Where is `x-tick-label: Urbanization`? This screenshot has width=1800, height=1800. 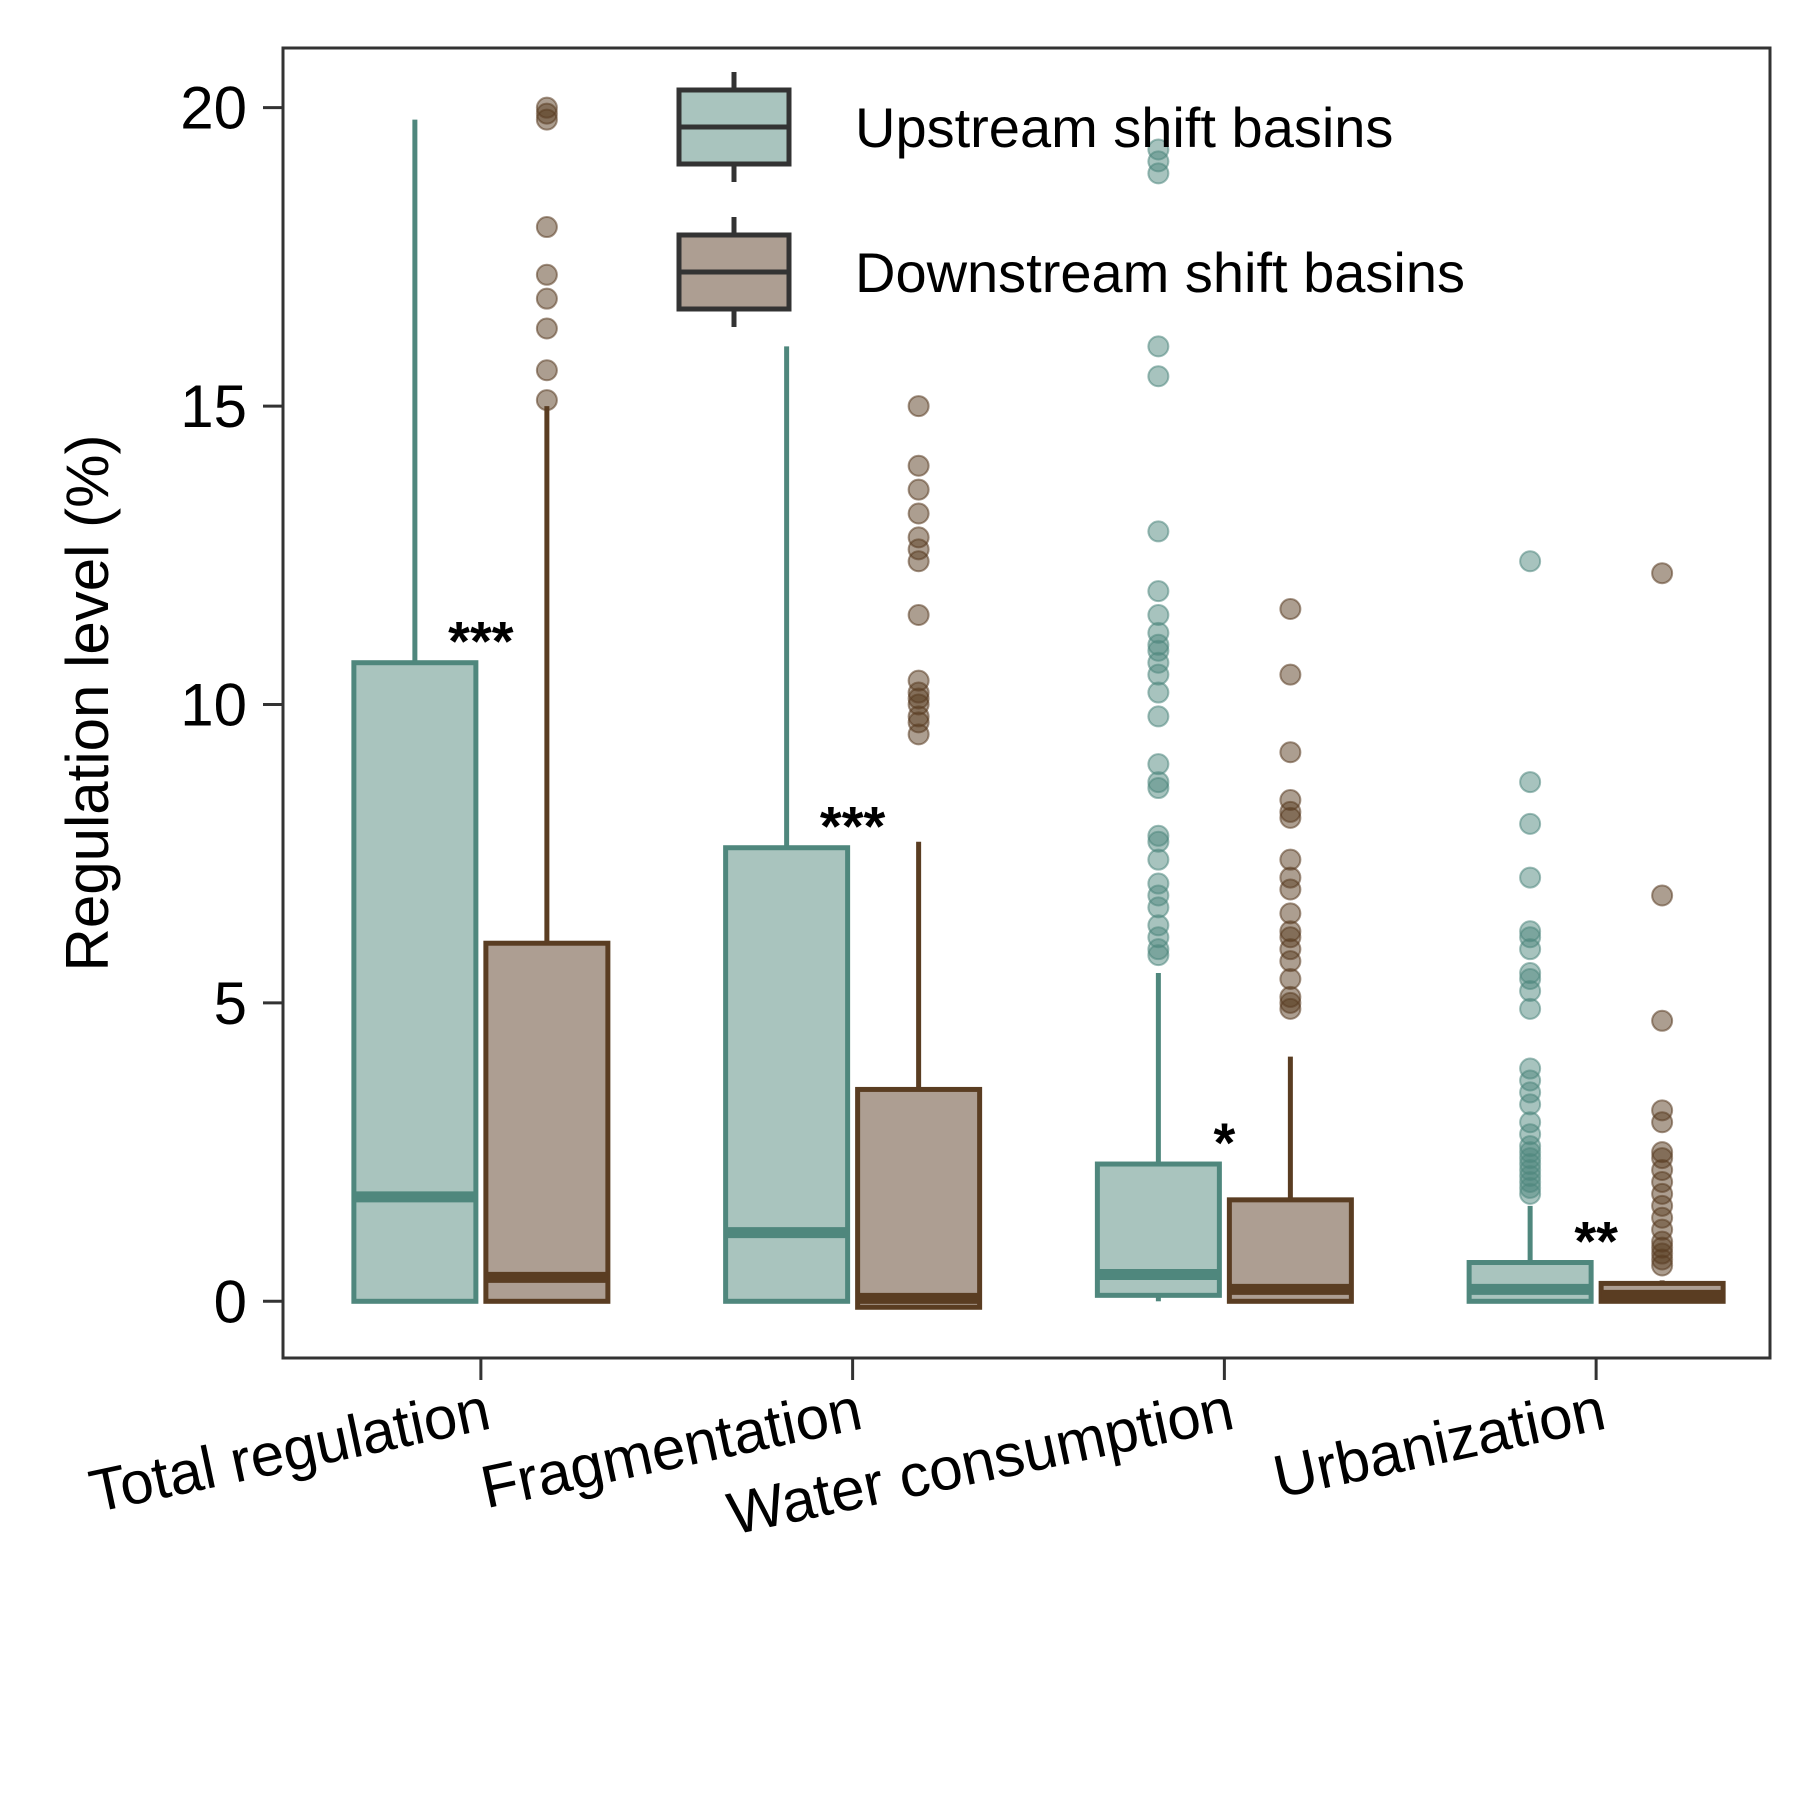
x-tick-label: Urbanization is located at coordinates (1438, 1443).